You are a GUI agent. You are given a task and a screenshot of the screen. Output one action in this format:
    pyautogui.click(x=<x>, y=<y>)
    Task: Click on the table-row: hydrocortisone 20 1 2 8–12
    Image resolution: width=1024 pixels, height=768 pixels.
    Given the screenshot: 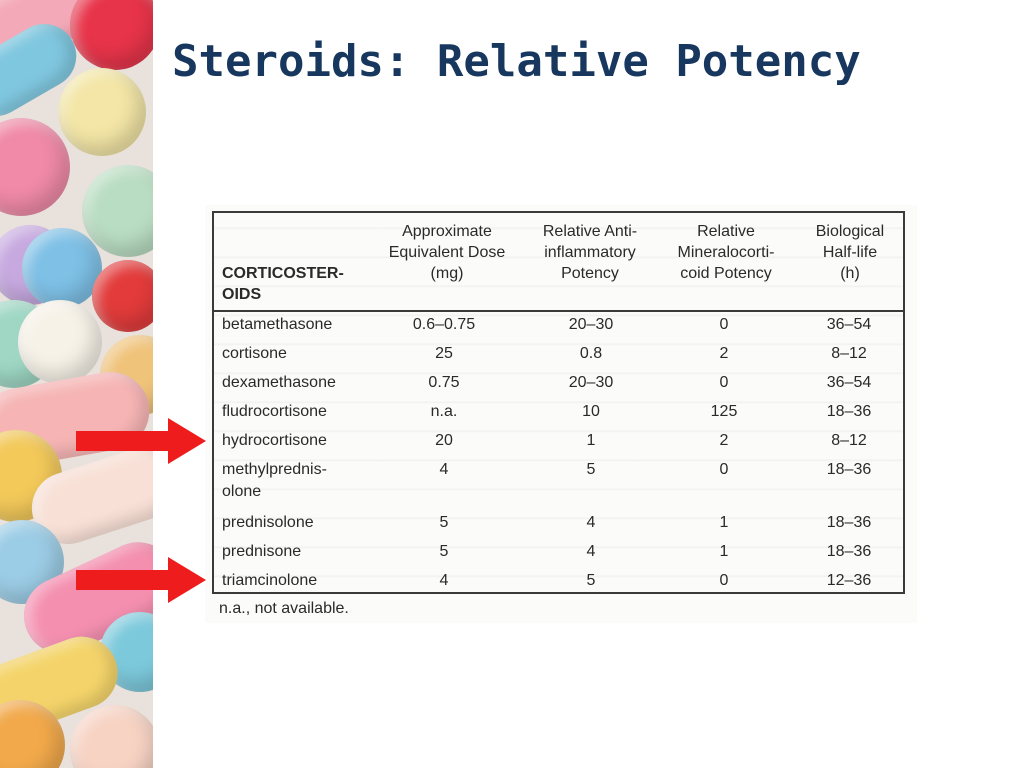 What is the action you would take?
    pyautogui.click(x=558, y=444)
    